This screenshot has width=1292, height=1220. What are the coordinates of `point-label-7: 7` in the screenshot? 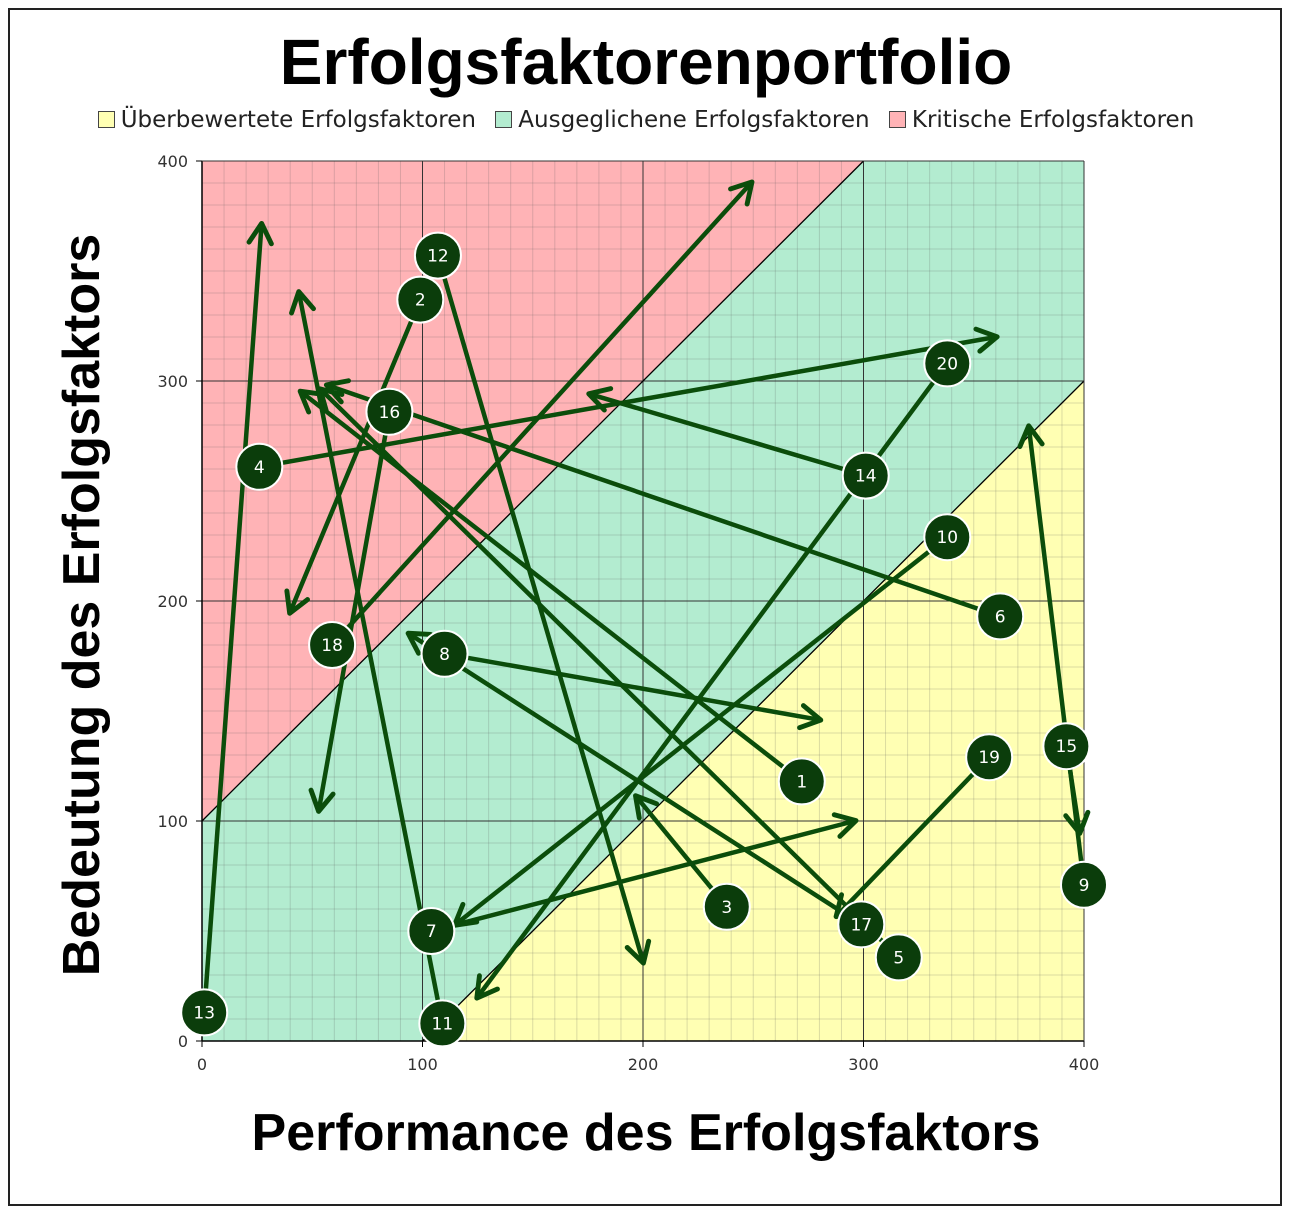 It's located at (431, 932).